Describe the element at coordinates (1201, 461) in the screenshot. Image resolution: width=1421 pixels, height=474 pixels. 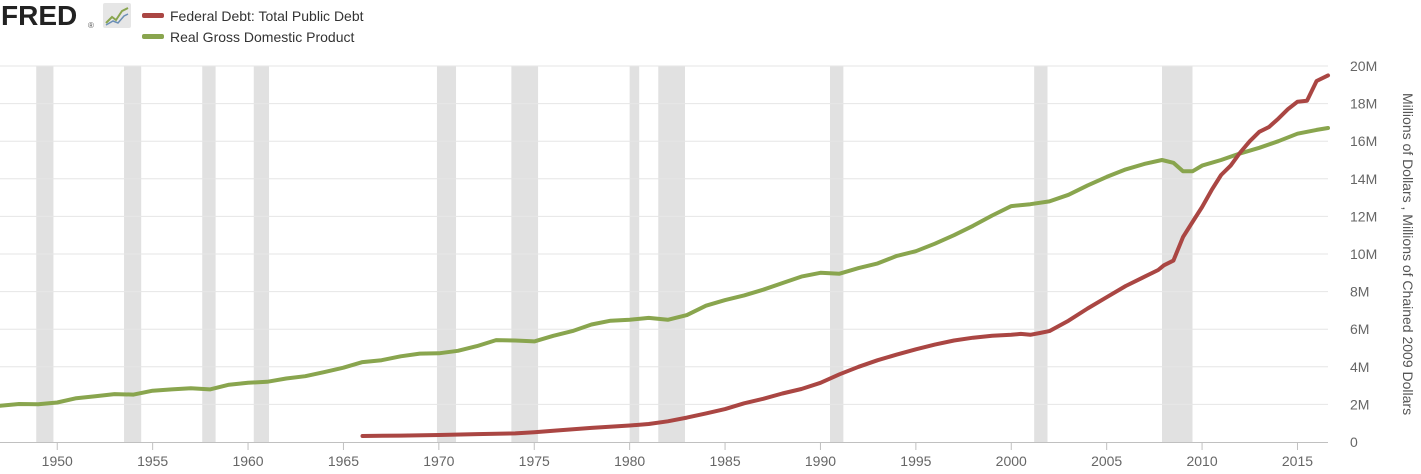
I see `x-tick-label-2010: 2010` at that location.